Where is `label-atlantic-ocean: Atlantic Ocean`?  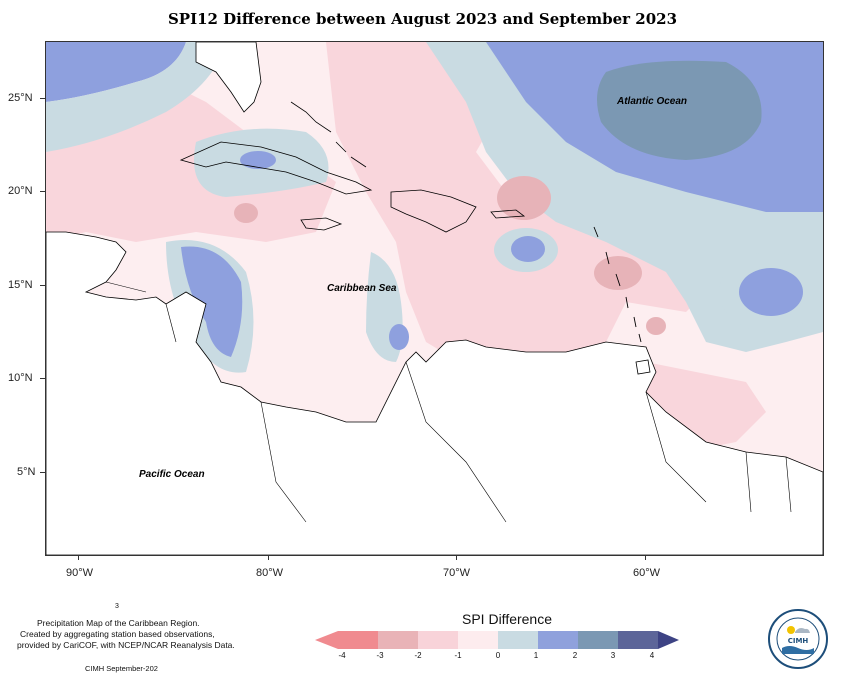
label-atlantic-ocean: Atlantic Ocean is located at coordinates (651, 101).